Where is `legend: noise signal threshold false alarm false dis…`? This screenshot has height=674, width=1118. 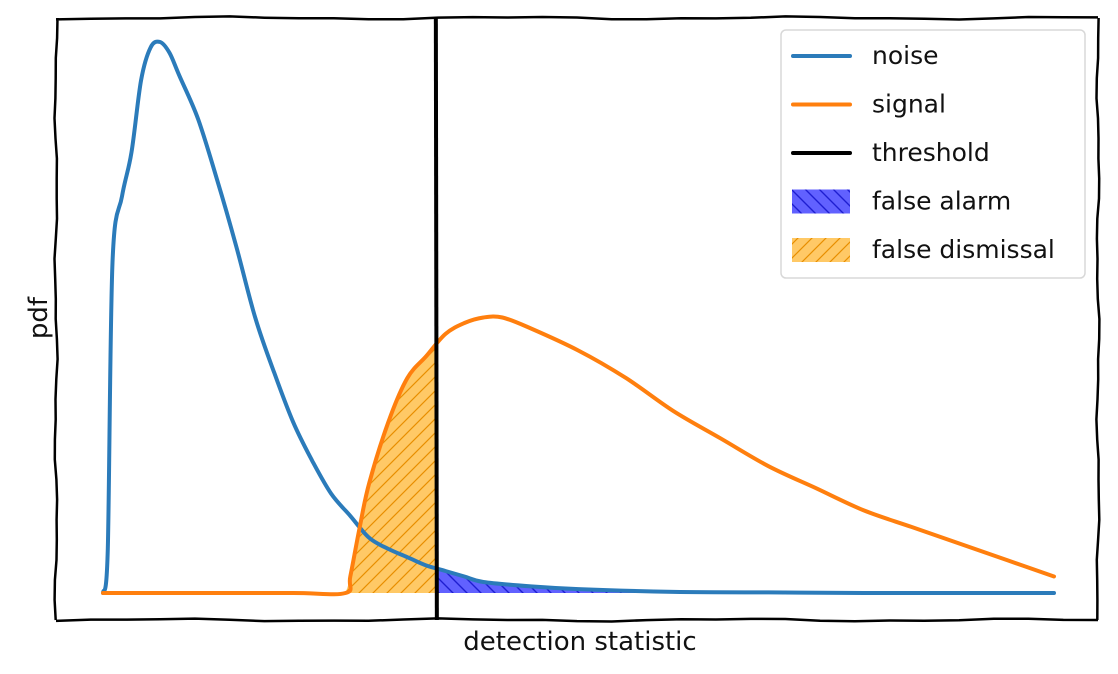
legend: noise signal threshold false alarm false dis… is located at coordinates (933, 154).